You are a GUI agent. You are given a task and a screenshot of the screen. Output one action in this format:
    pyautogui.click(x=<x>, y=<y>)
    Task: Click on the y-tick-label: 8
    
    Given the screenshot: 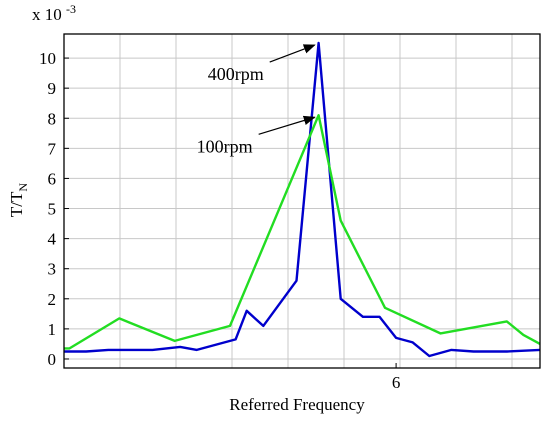 What is the action you would take?
    pyautogui.click(x=52, y=118)
    